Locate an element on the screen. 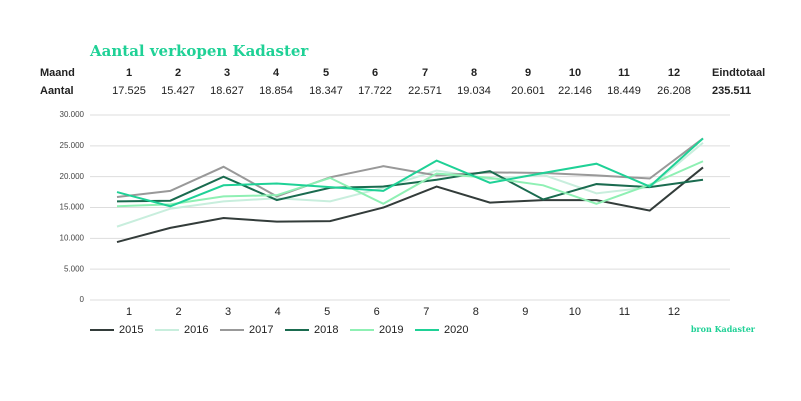 The width and height of the screenshot is (801, 401). table-cell: 18.449 is located at coordinates (624, 91).